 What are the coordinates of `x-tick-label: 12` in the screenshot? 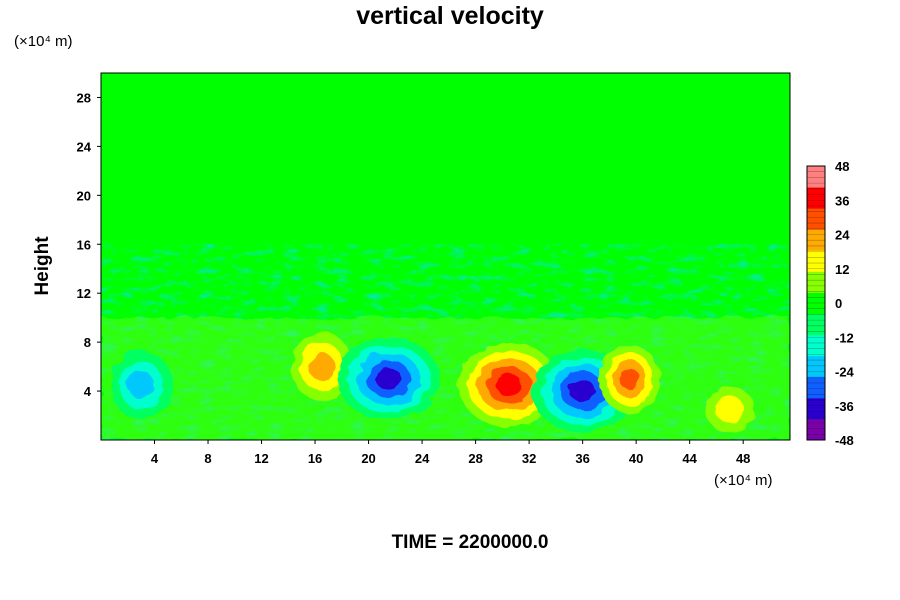 It's located at (261, 458).